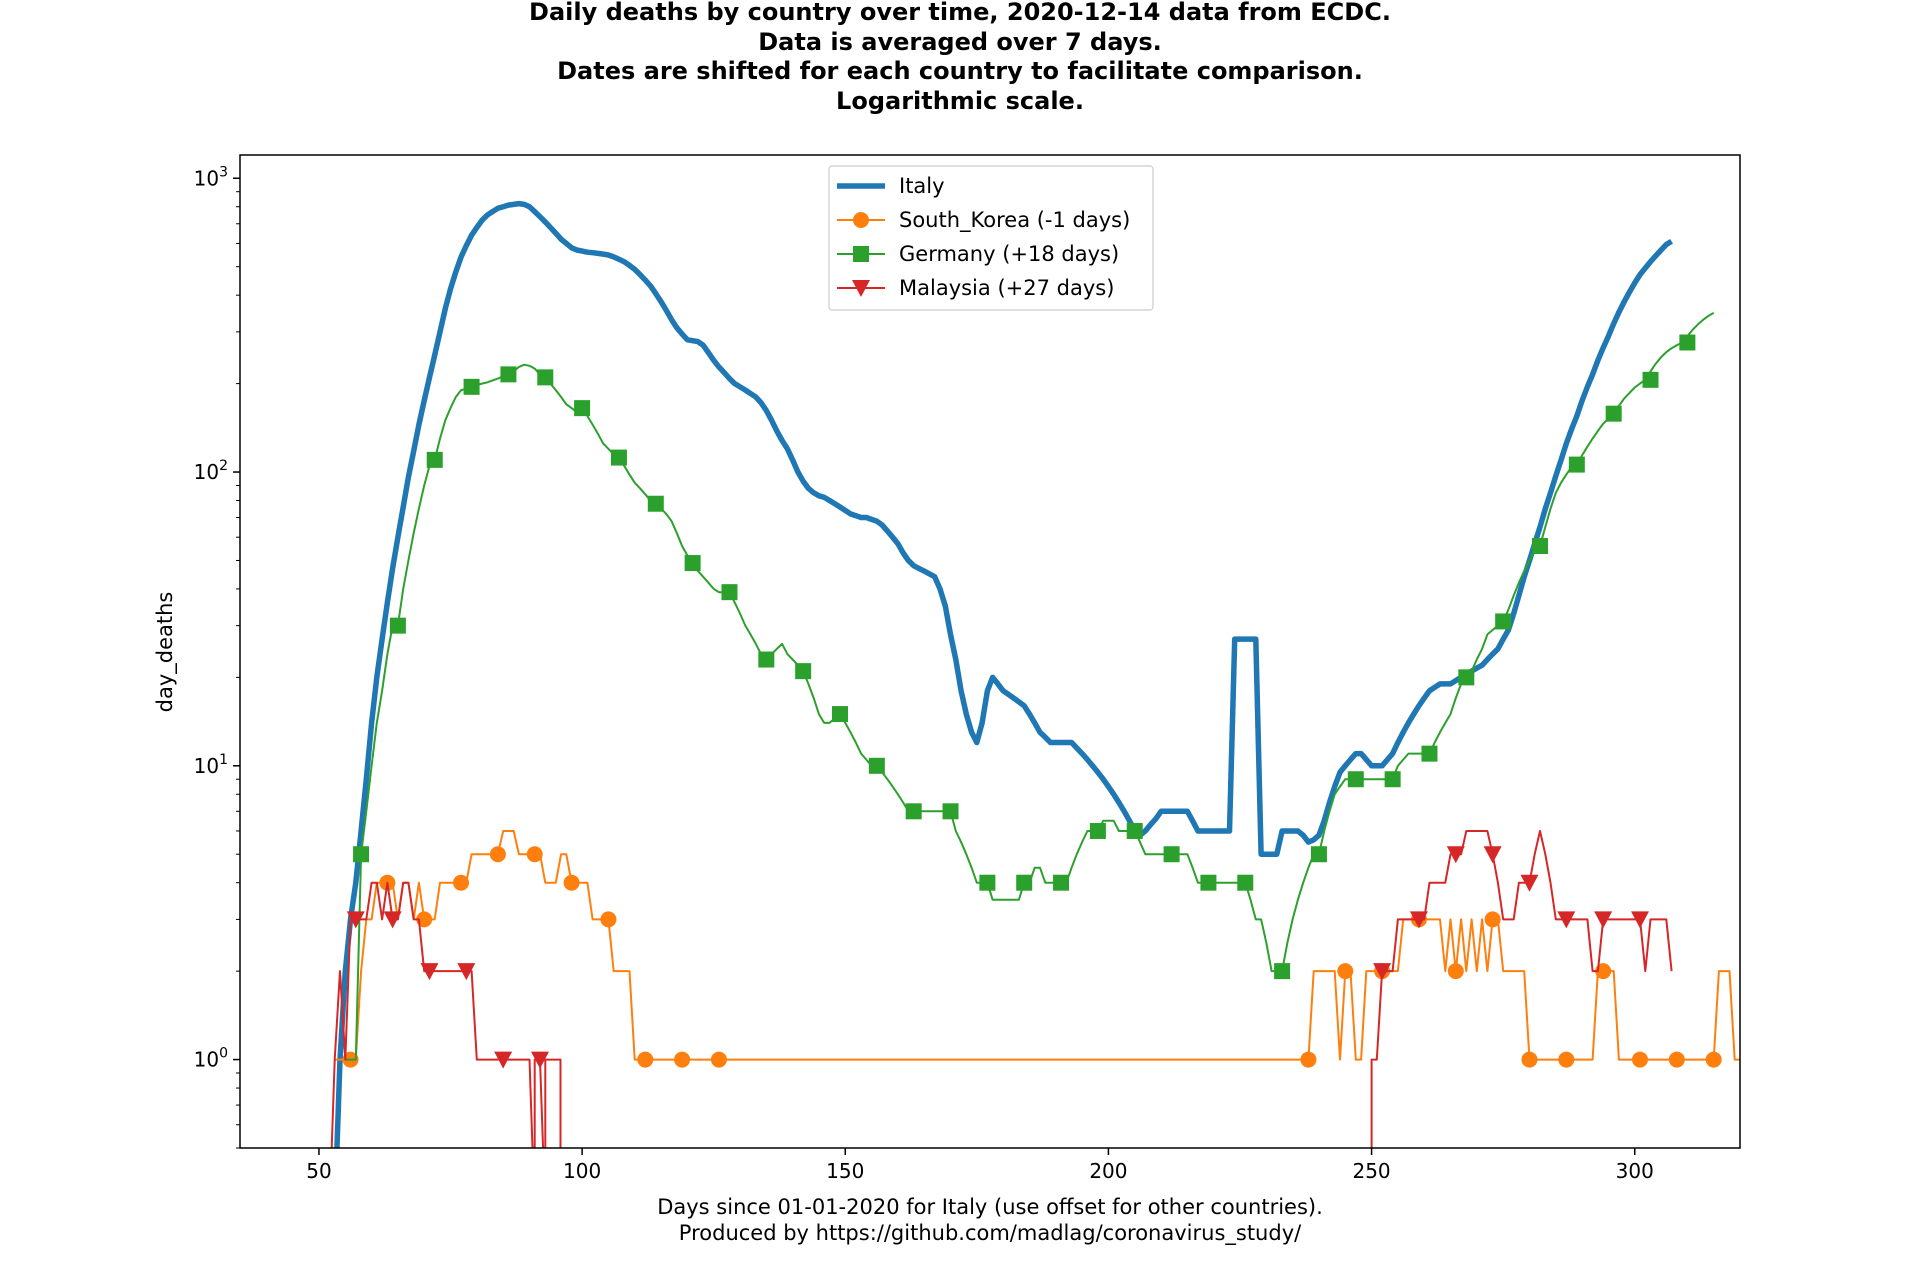 The width and height of the screenshot is (1920, 1280). I want to click on y-tick-label-100: 10², so click(211, 471).